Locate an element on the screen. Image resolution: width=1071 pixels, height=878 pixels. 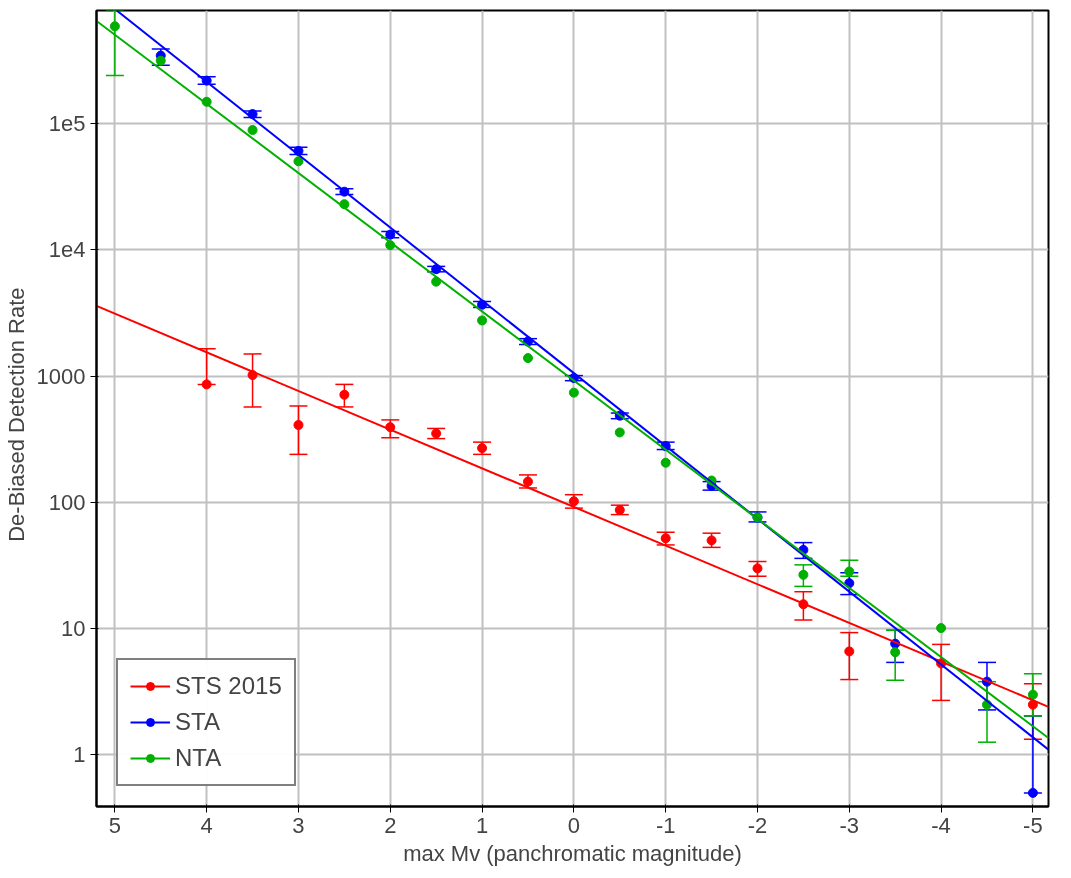
x-tick-label: -2 is located at coordinates (757, 825).